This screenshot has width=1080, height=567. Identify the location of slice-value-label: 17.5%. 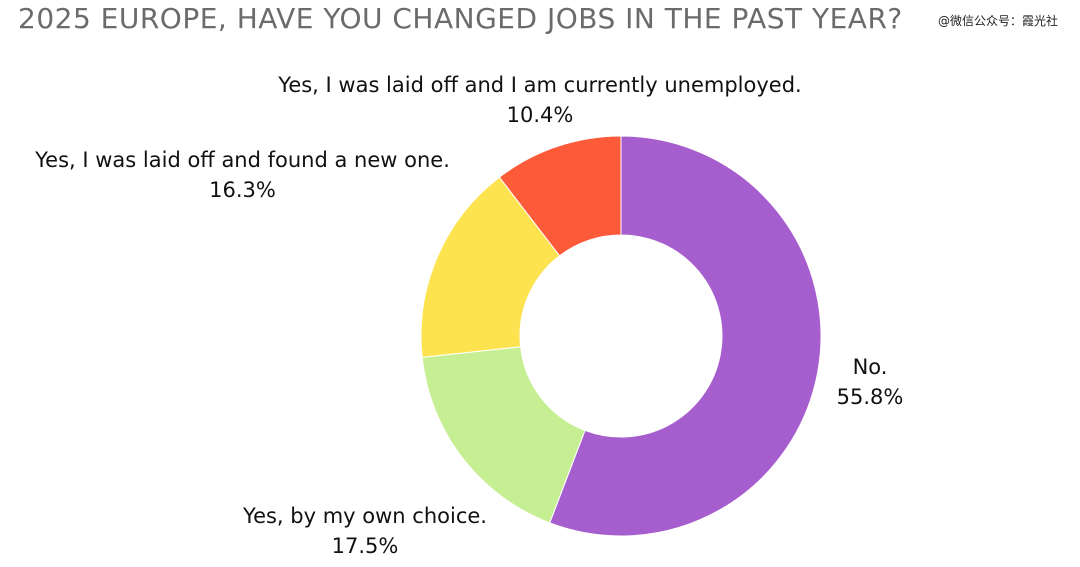
(365, 546).